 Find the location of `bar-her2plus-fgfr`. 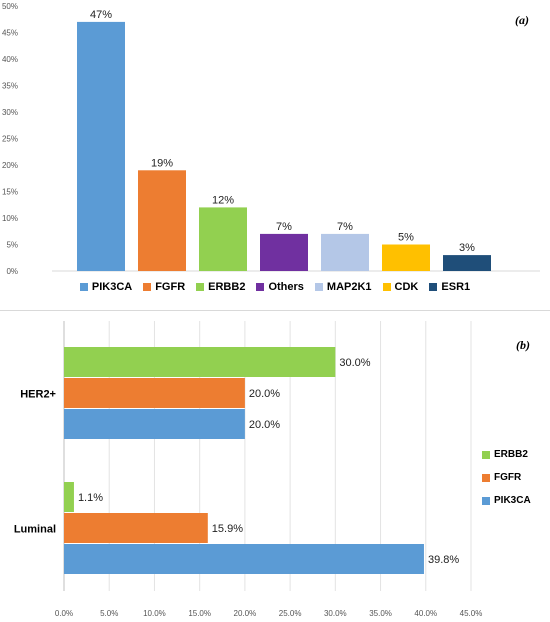

bar-her2plus-fgfr is located at coordinates (154, 393).